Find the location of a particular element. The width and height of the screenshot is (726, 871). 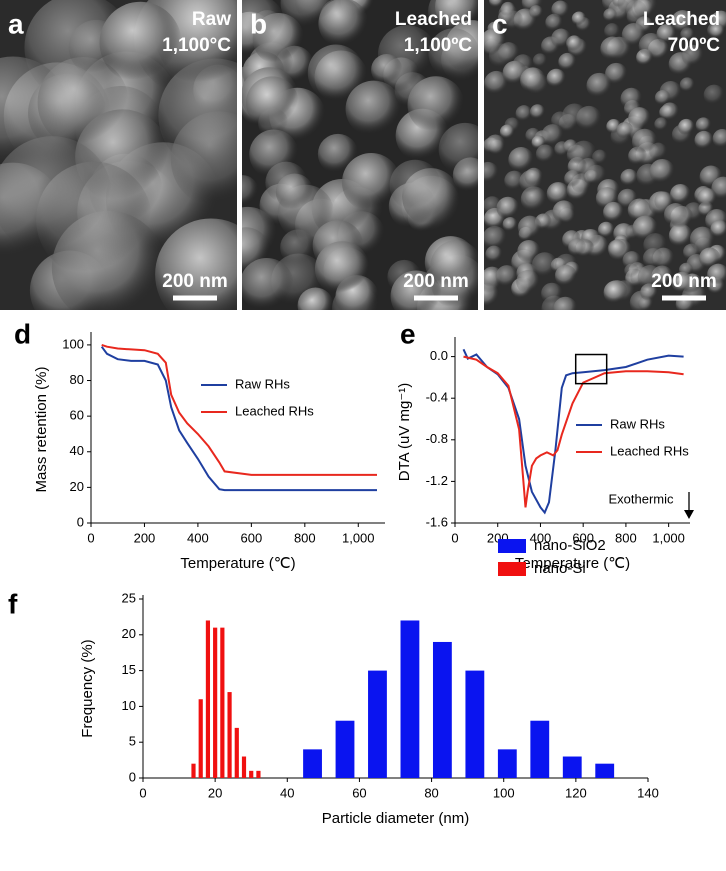

y-tick-label: -0.4 is located at coordinates (437, 397).